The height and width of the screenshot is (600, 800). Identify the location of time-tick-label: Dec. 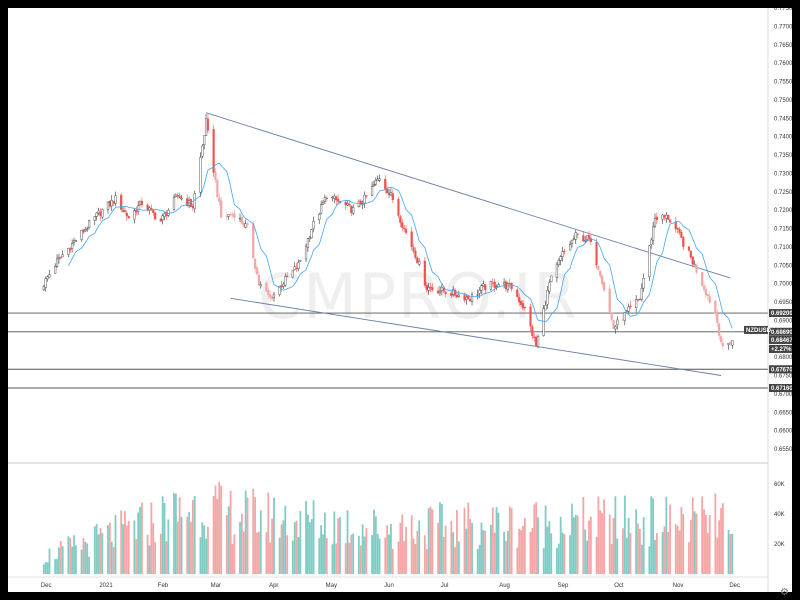
(734, 586).